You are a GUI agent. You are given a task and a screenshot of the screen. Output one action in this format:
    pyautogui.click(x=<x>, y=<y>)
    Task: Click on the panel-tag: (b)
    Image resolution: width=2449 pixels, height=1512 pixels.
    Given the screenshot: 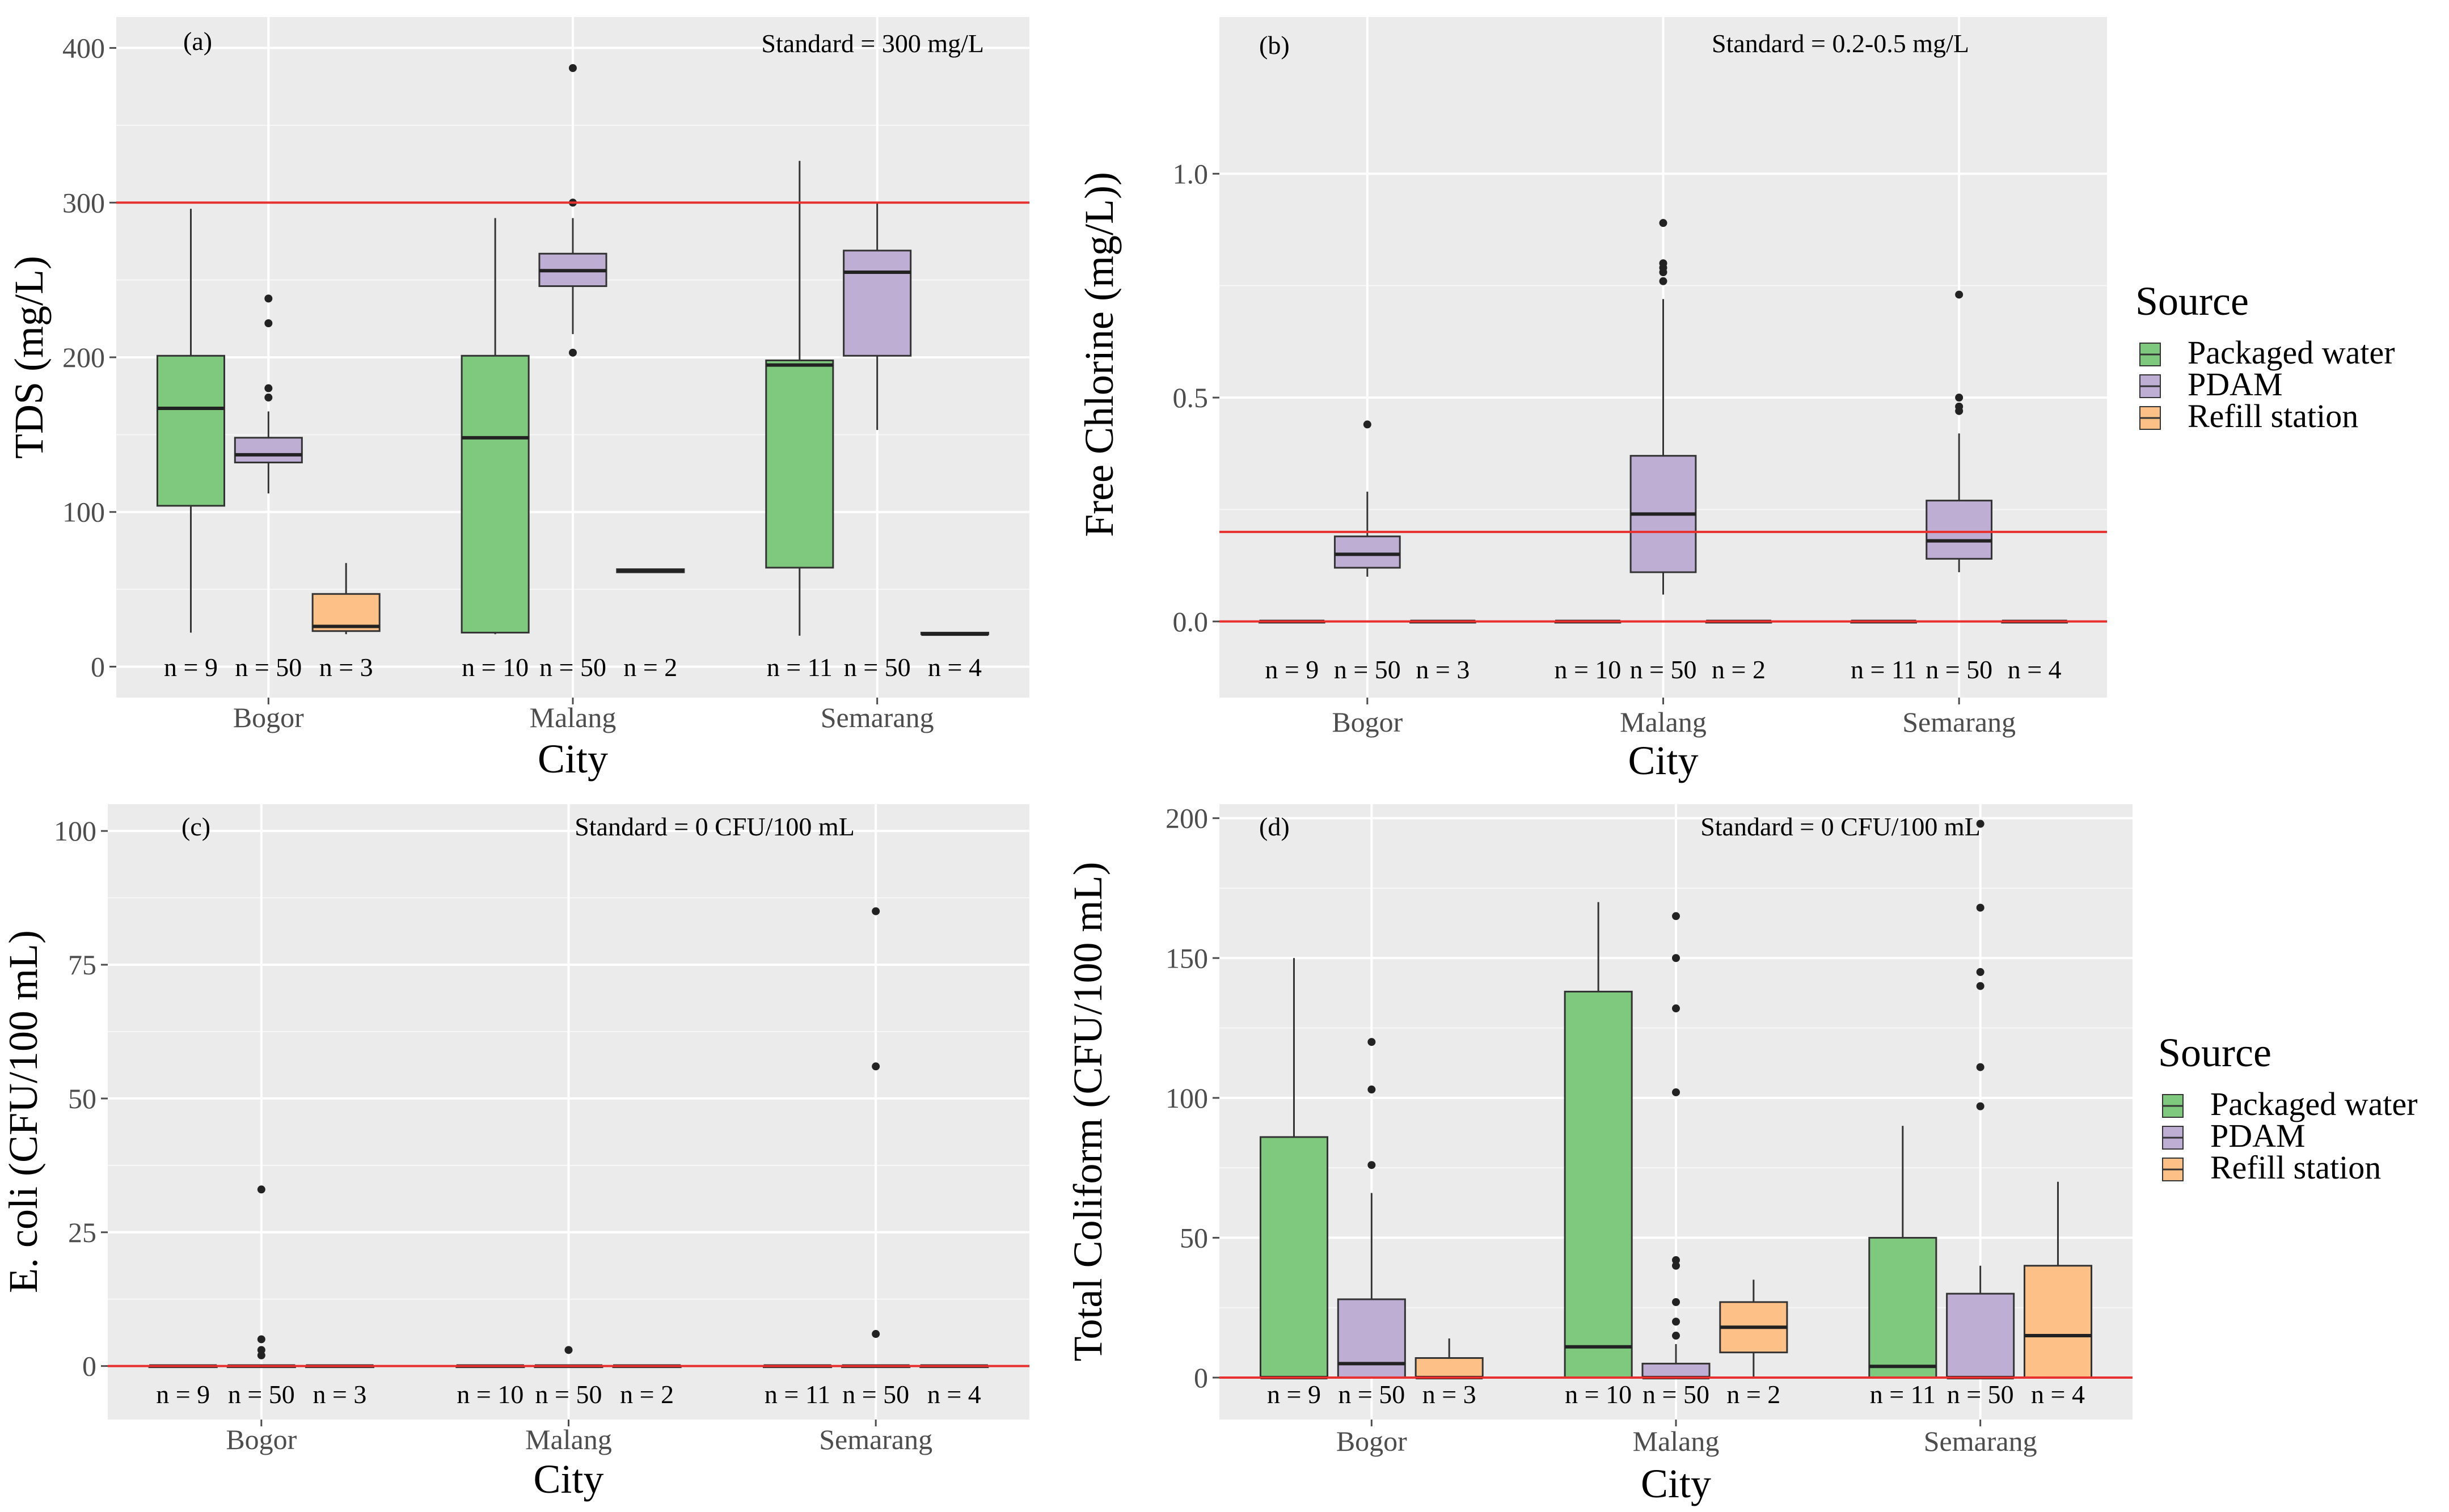 What is the action you would take?
    pyautogui.click(x=1274, y=45)
    